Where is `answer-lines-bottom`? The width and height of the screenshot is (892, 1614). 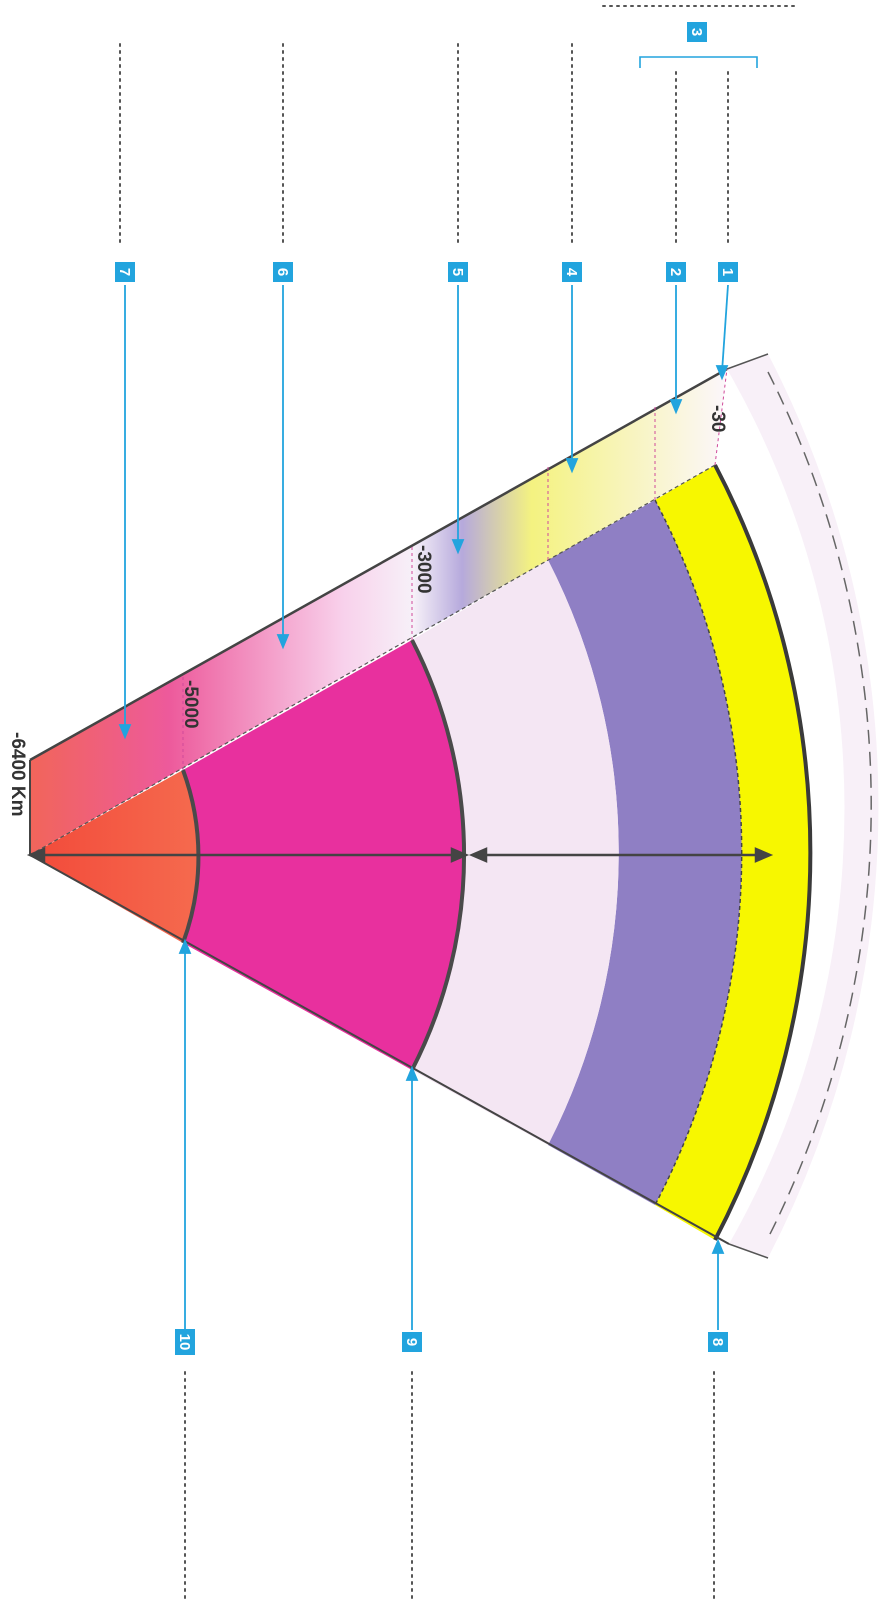 answer-lines-bottom is located at coordinates (449, 1486).